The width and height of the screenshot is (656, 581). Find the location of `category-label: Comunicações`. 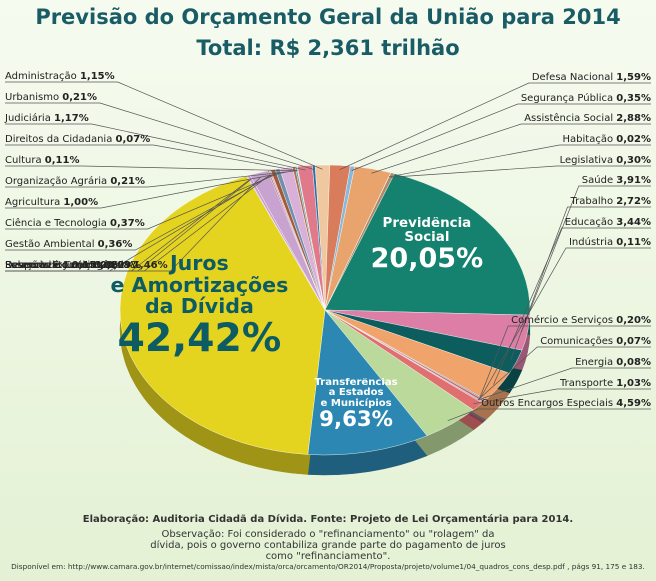

category-label: Comunicações is located at coordinates (576, 341).